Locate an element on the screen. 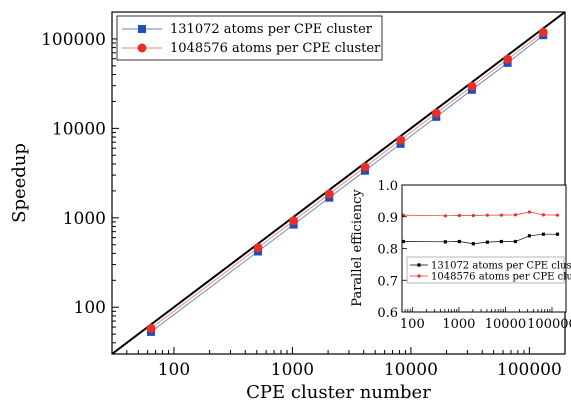  inset-y-tick-label: 1.0 is located at coordinates (387, 186).